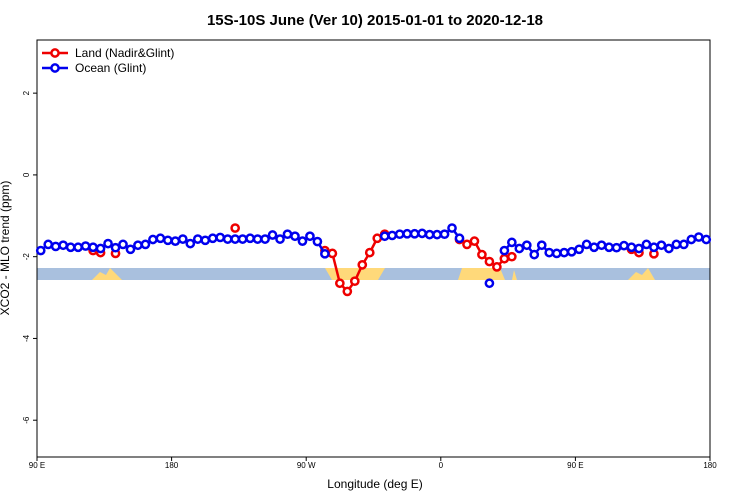 This screenshot has height=500, width=750. I want to click on x-tick-label: 90 W, so click(306, 465).